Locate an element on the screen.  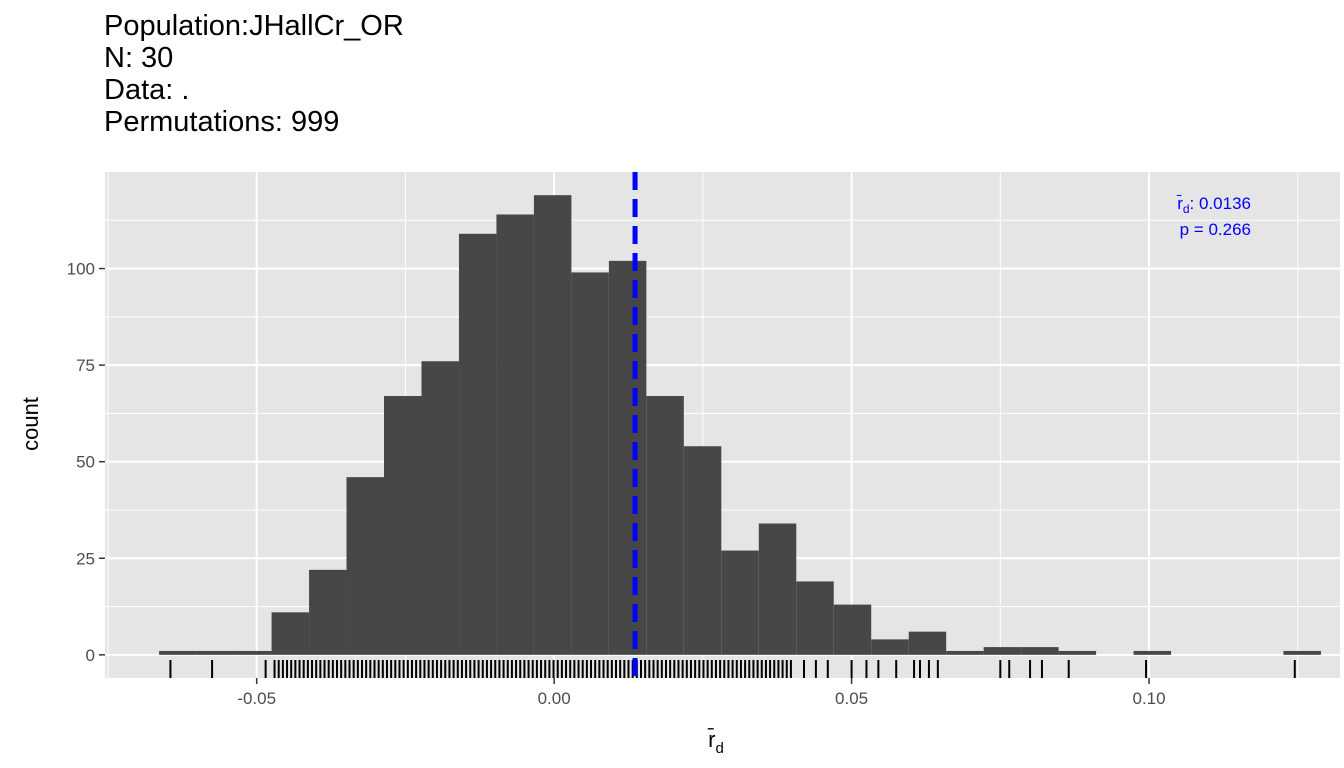
annotation-p-value: p = 0.266 is located at coordinates (1215, 229).